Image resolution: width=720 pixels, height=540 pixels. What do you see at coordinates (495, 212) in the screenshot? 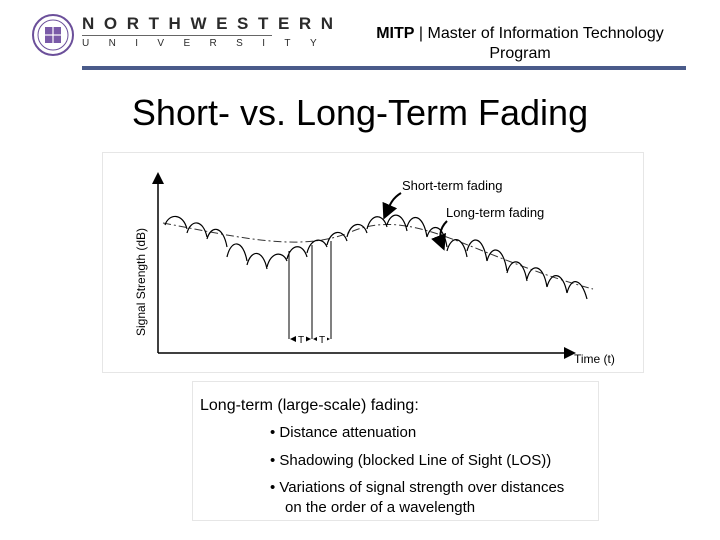
I see `long-term-fading-label: Long-term fading` at bounding box center [495, 212].